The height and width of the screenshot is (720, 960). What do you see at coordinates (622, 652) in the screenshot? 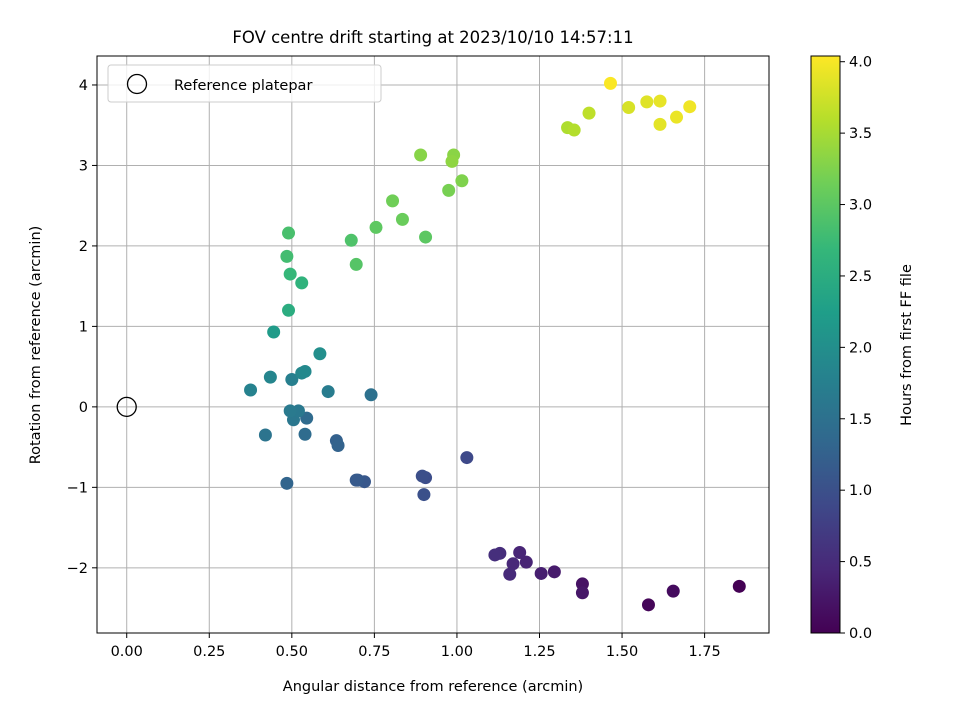
I see `x-tick-label: 1.50` at bounding box center [622, 652].